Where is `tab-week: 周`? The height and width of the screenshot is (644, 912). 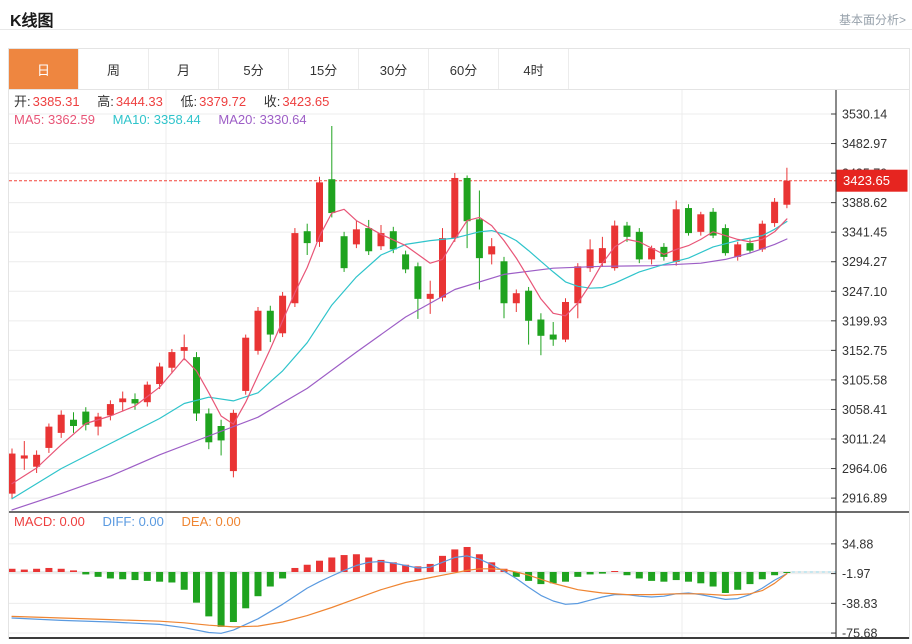
tab-week: 周 is located at coordinates (114, 69).